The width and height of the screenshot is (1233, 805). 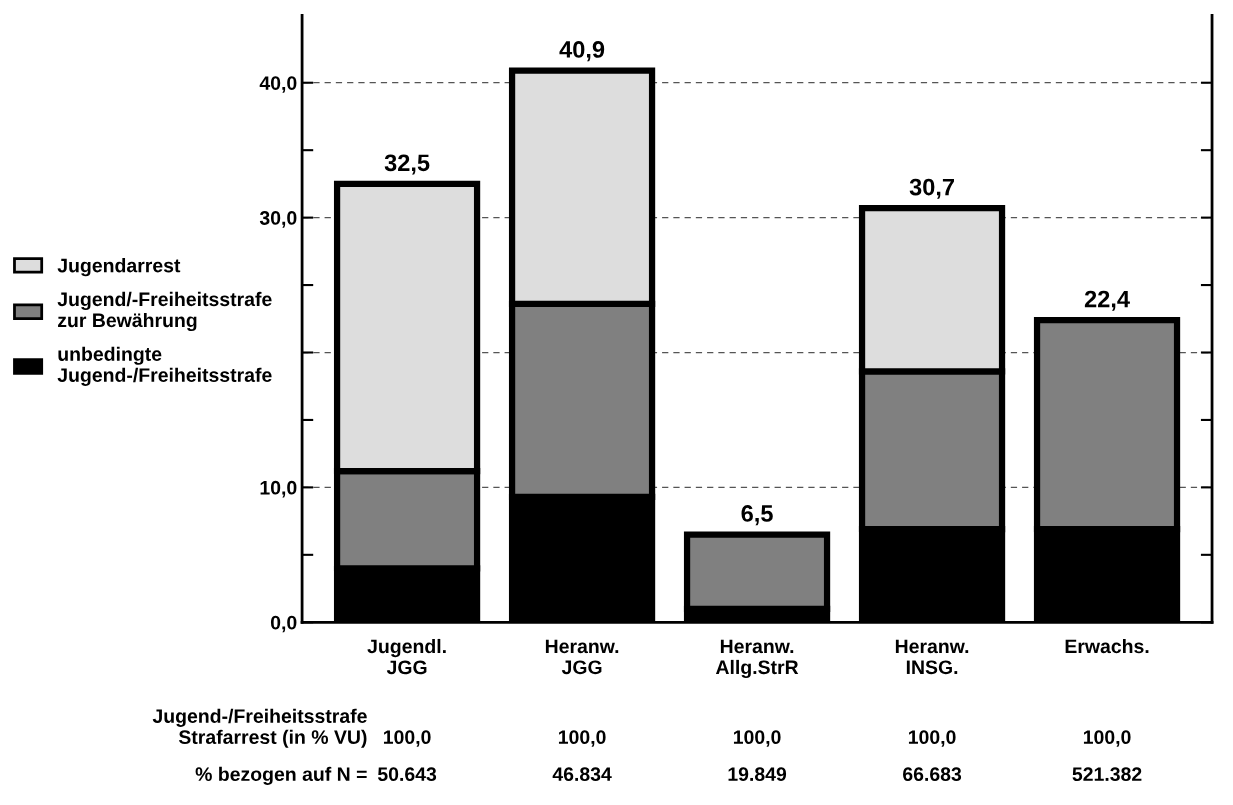 I want to click on x-tick-label: Erwachs., so click(x=1107, y=646).